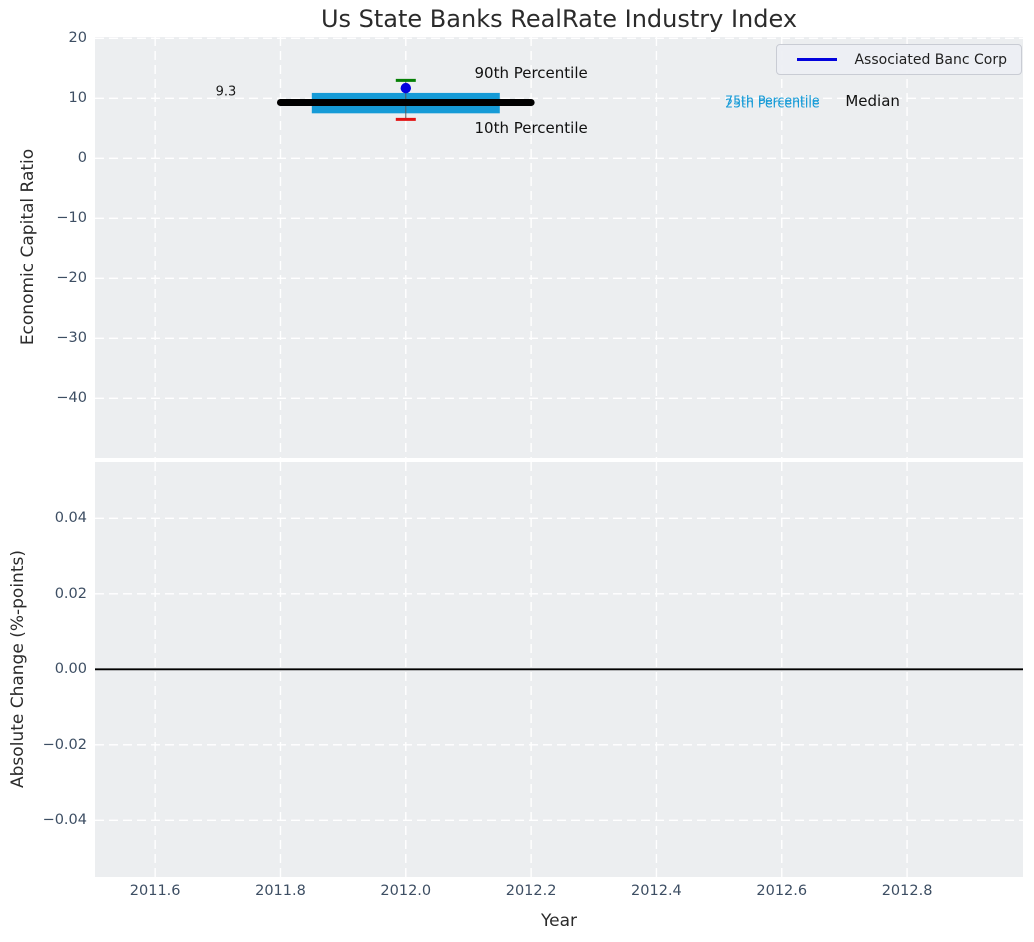 The image size is (1034, 942). Describe the element at coordinates (280, 891) in the screenshot. I see `x-tick-label: 2011.8` at that location.